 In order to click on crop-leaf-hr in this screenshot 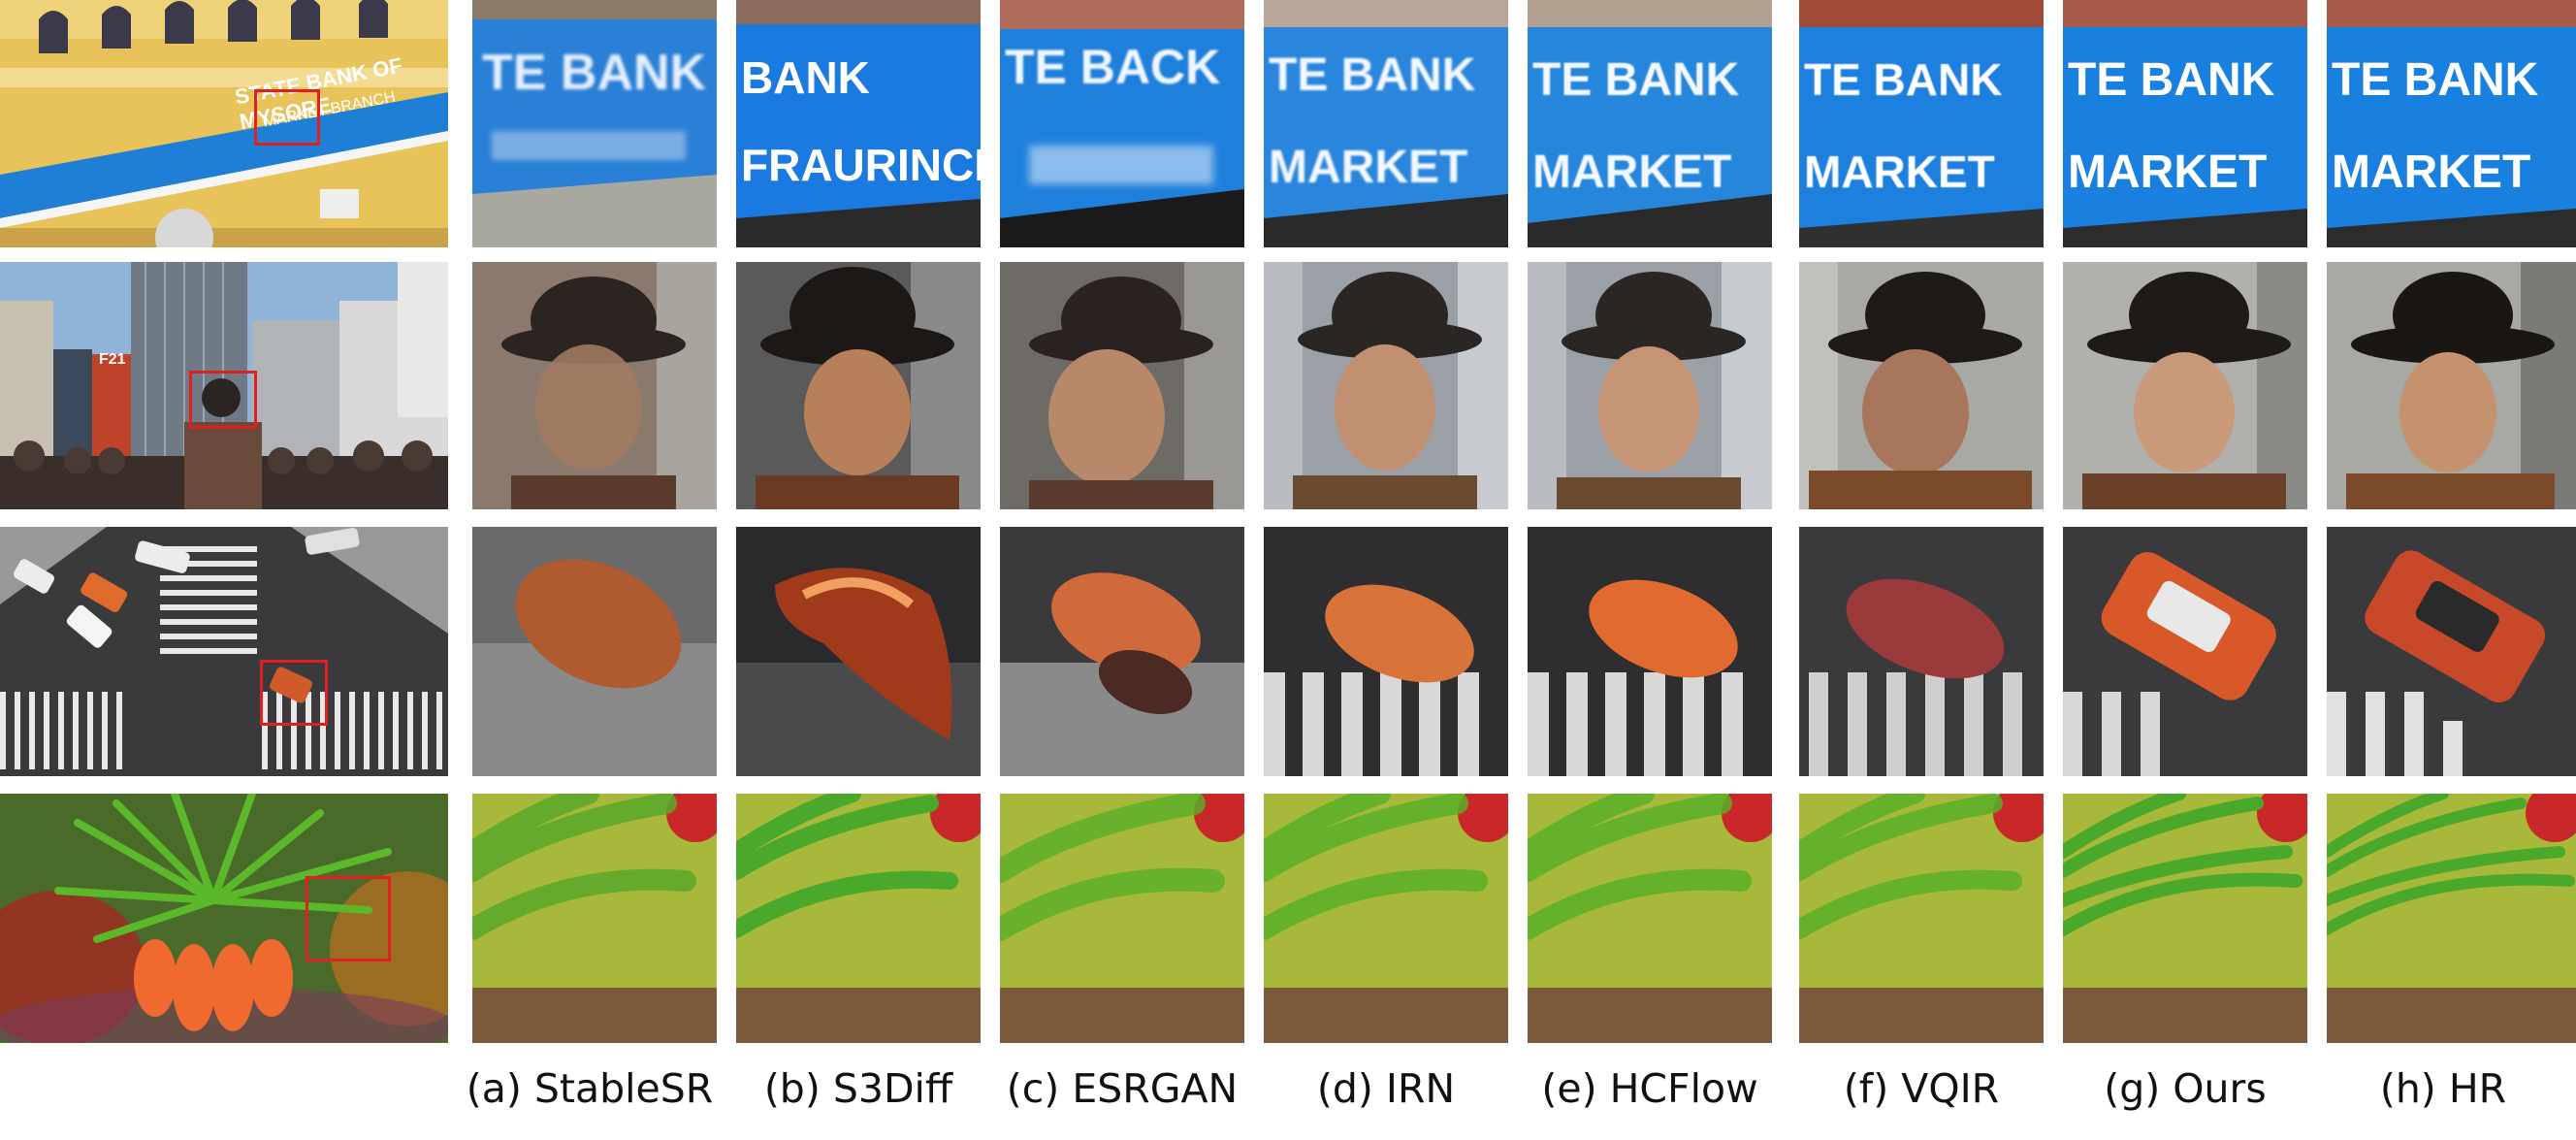, I will do `click(2451, 918)`.